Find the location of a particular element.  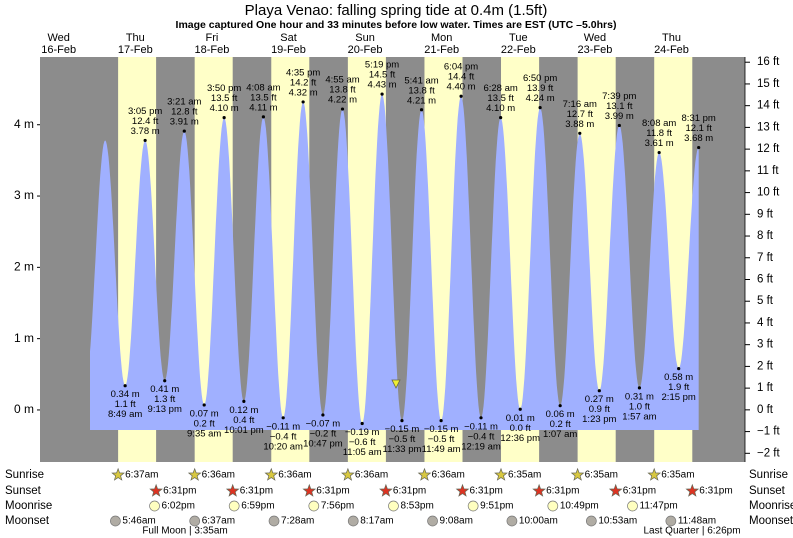

extreme-label: −0.15 m is located at coordinates (441, 429).